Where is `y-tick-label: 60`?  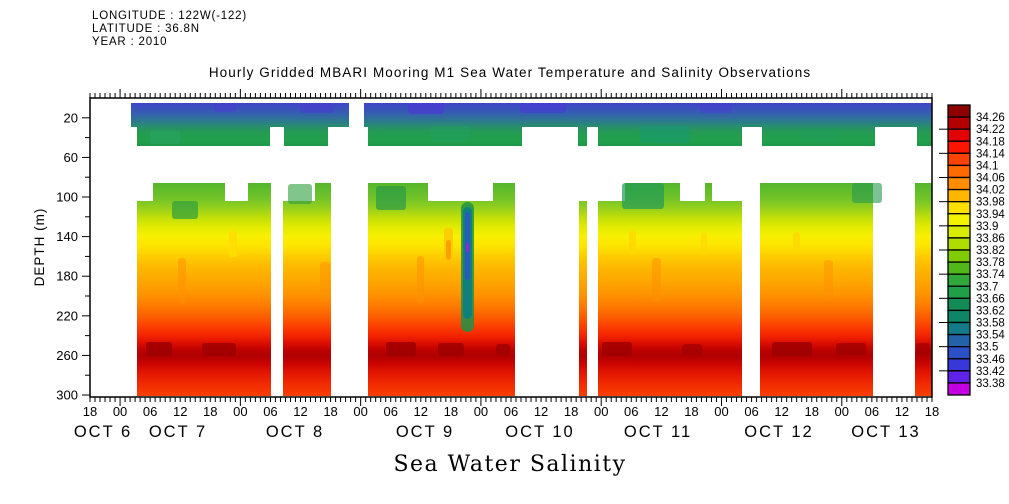 y-tick-label: 60 is located at coordinates (71, 157).